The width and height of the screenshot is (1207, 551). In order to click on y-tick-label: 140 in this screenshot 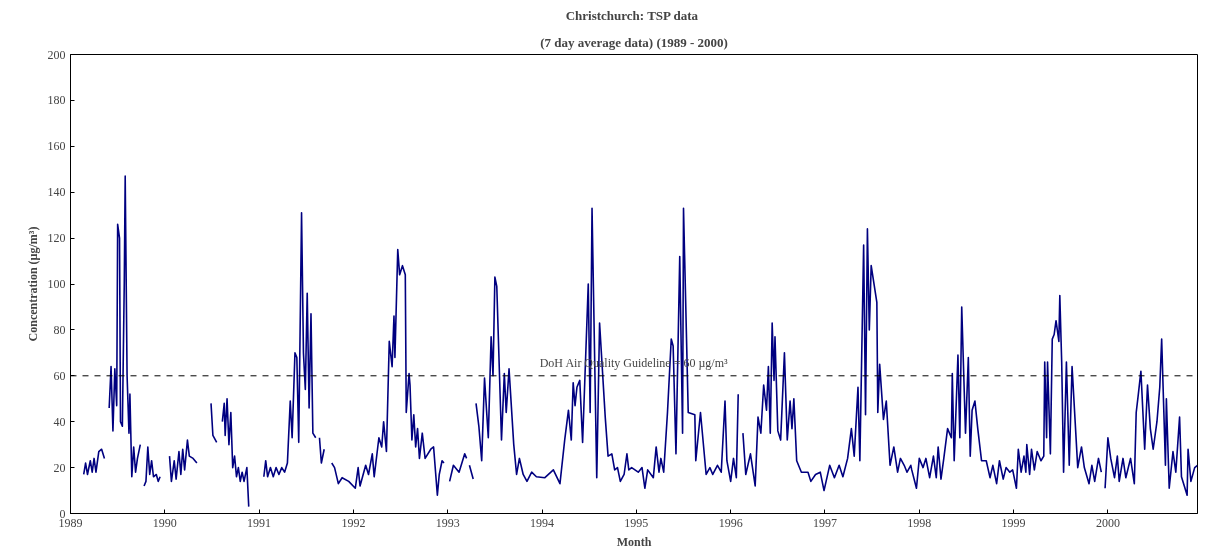, I will do `click(56, 192)`.